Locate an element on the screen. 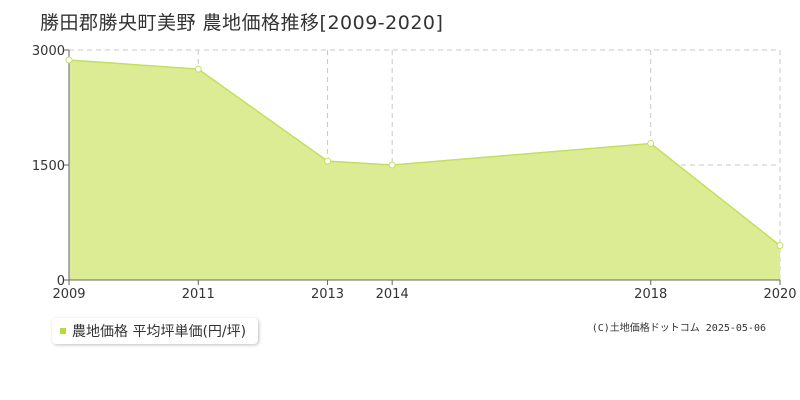  copyright-text: (C)土地価格ドットコム 2025-05-06 is located at coordinates (678, 328).